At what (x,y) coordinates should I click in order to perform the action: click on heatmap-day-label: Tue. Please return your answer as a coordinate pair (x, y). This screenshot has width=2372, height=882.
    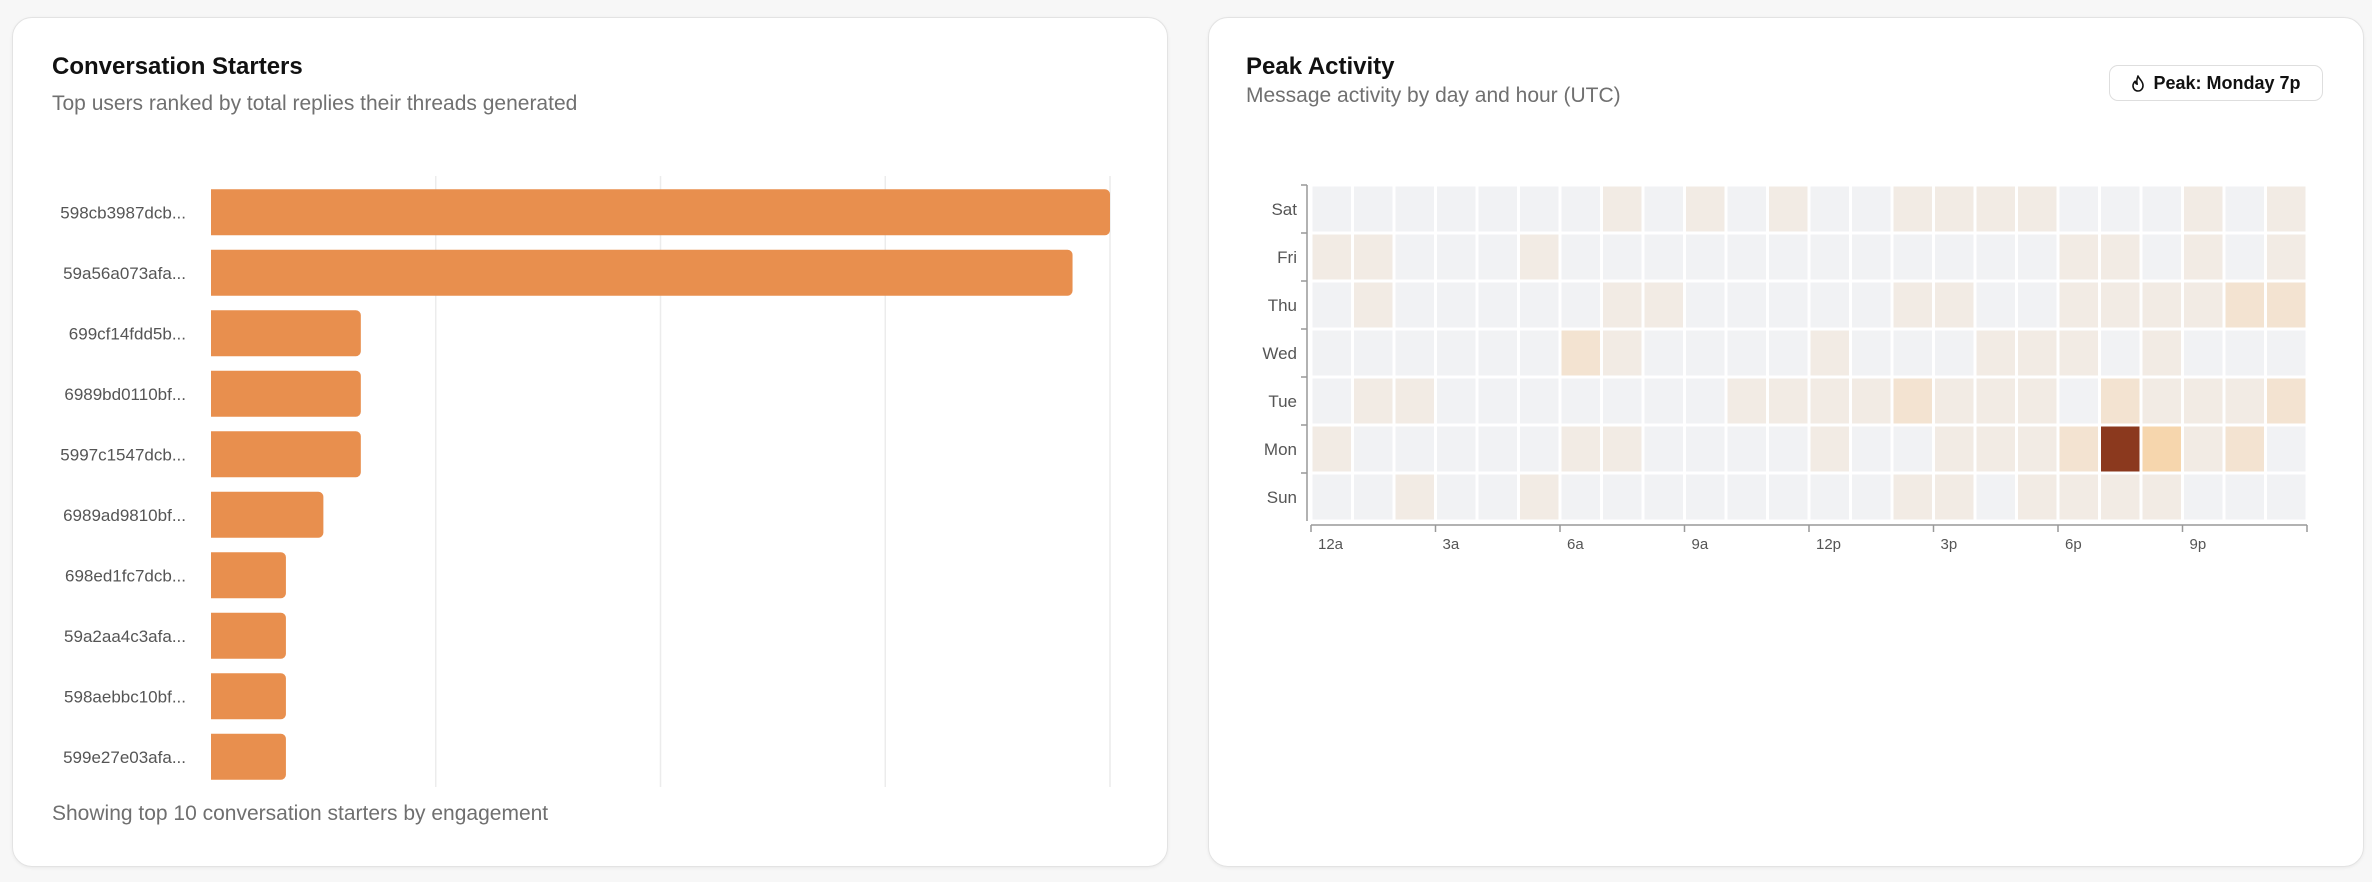
    Looking at the image, I should click on (1282, 401).